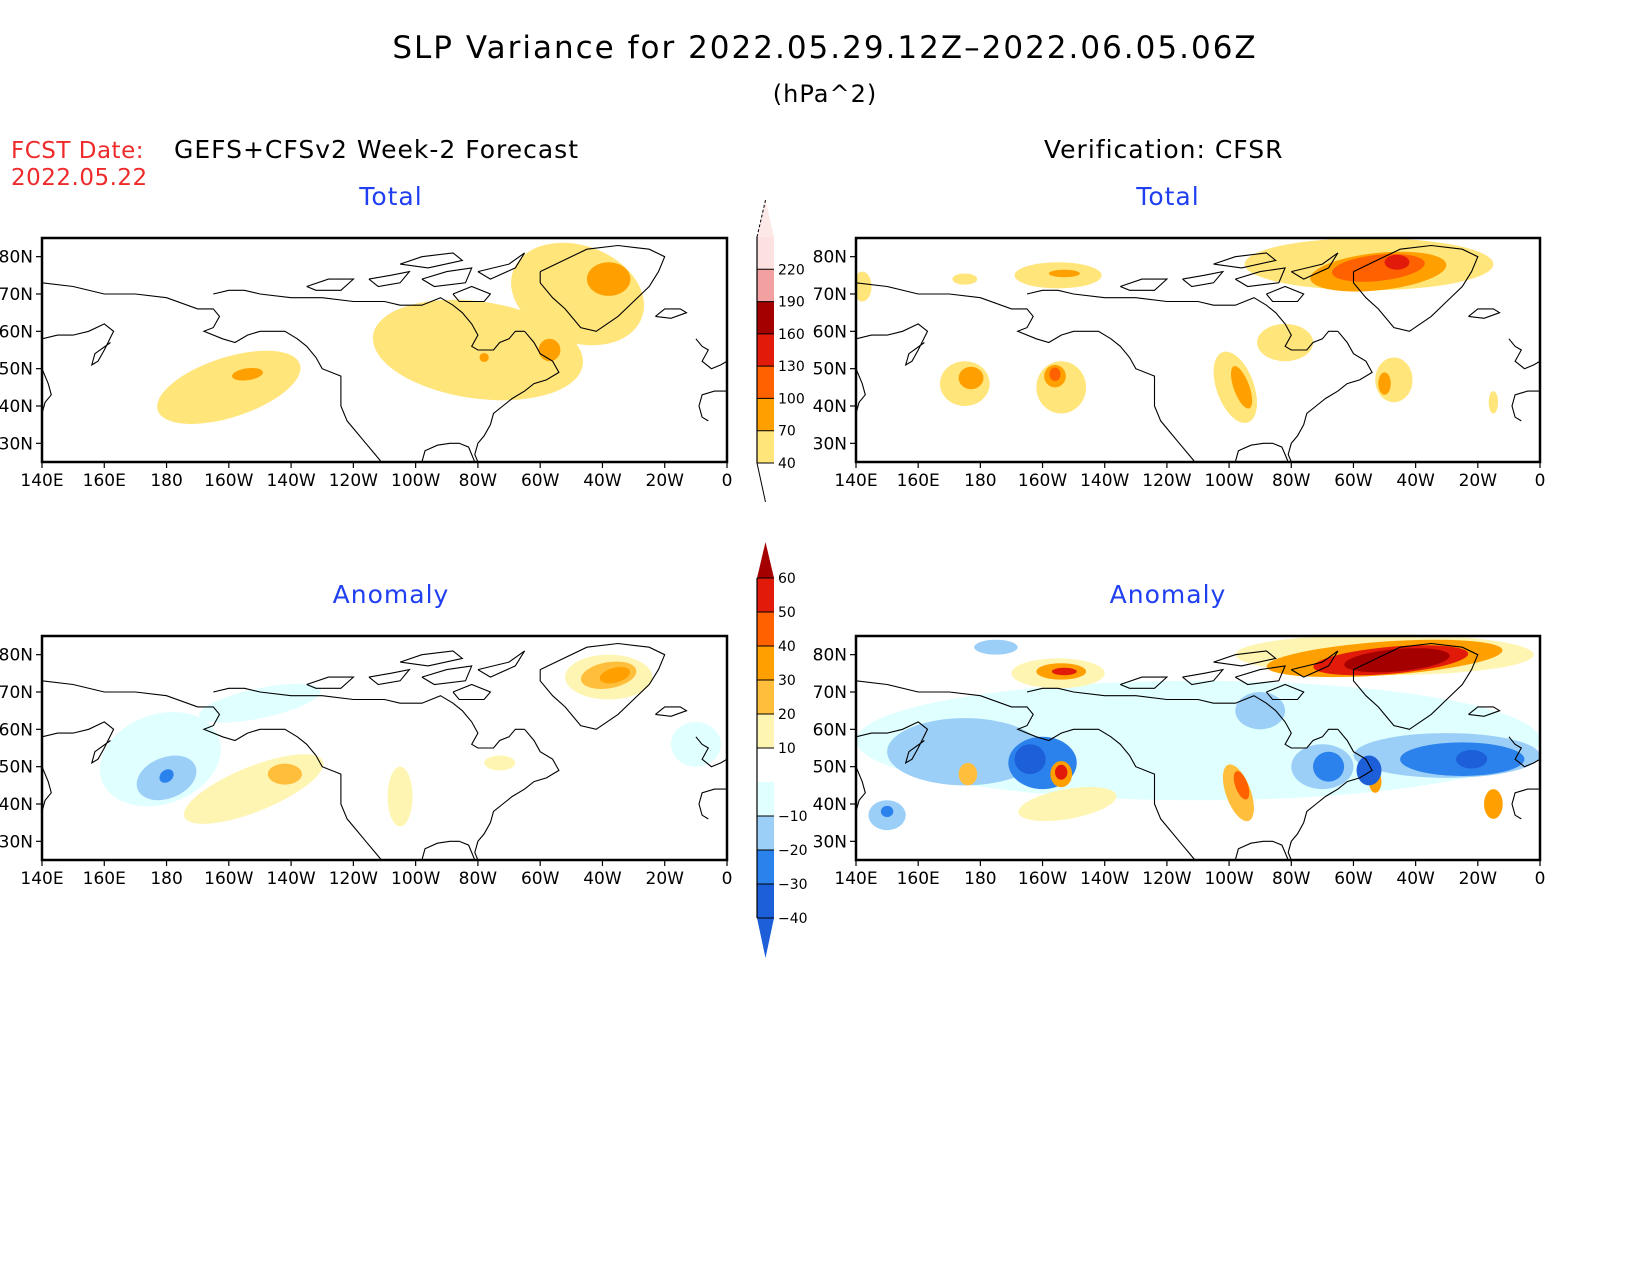 The width and height of the screenshot is (1650, 1275). I want to click on colorbar-label: 40, so click(787, 464).